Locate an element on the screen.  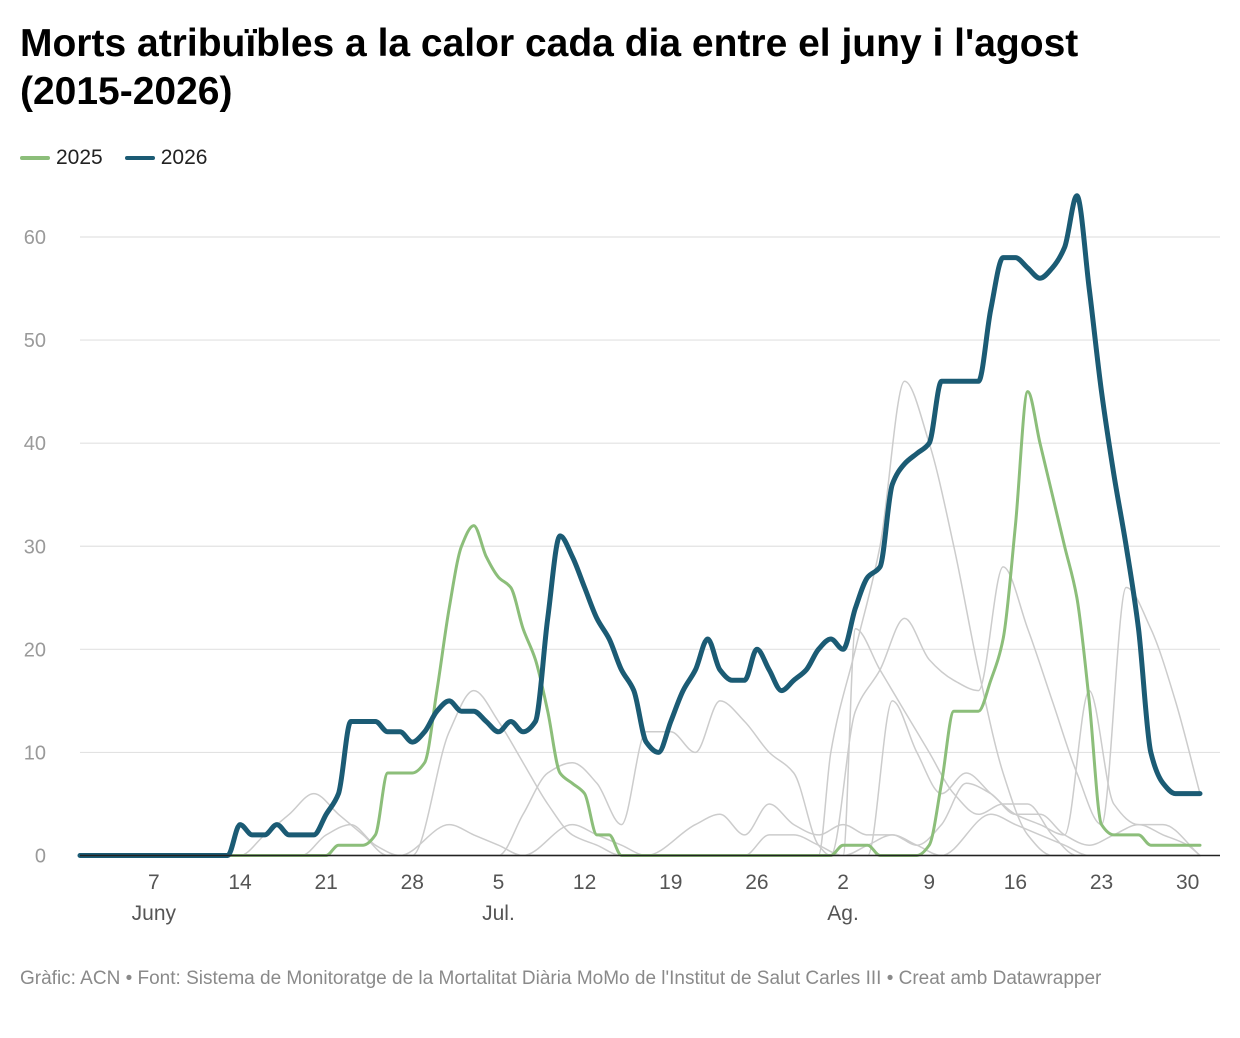
x-tick-label: 14 is located at coordinates (240, 882).